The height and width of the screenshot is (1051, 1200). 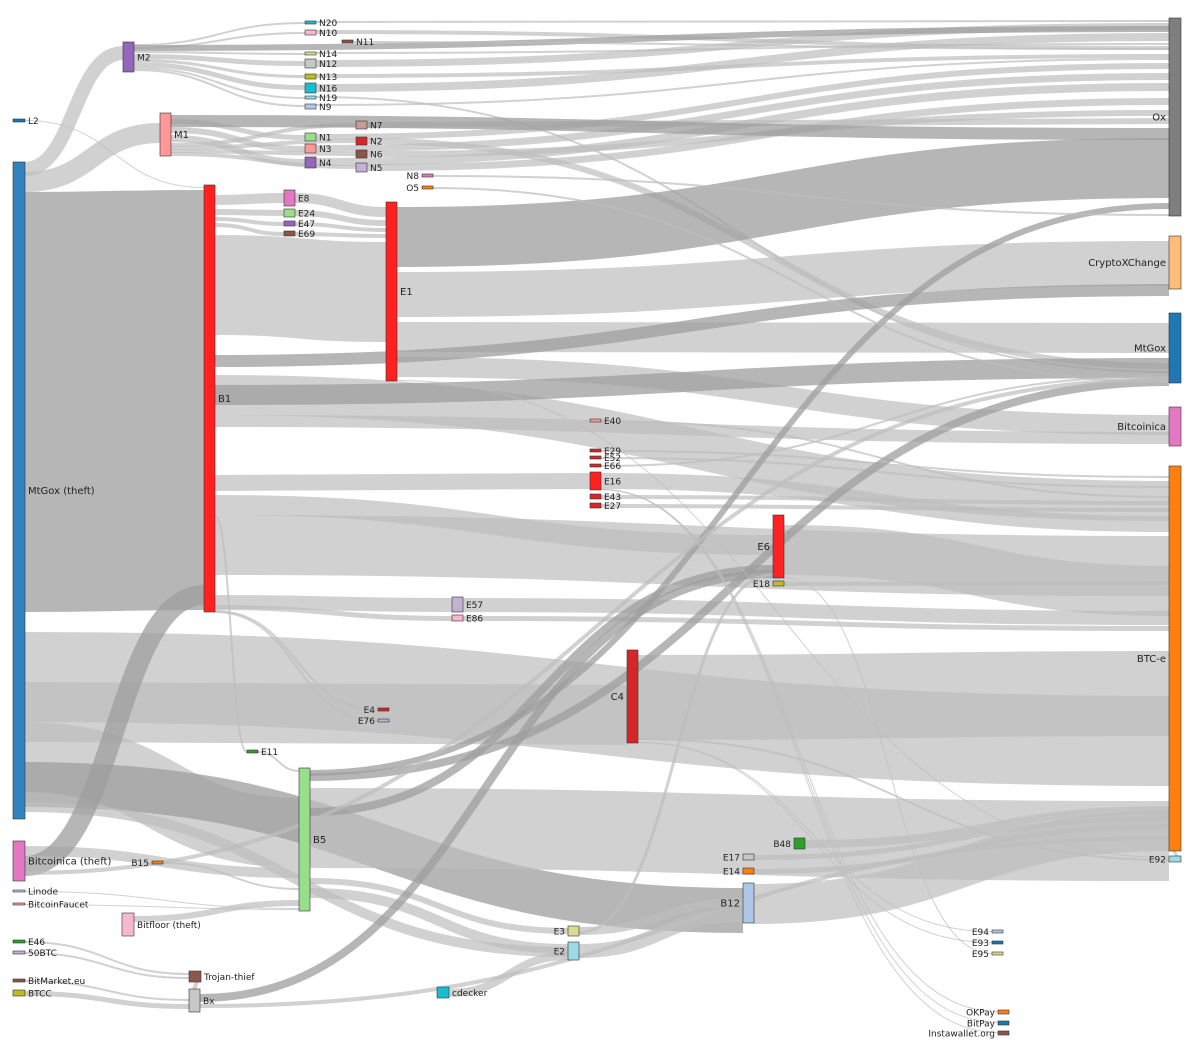 I want to click on label-n14: N14, so click(x=328, y=55).